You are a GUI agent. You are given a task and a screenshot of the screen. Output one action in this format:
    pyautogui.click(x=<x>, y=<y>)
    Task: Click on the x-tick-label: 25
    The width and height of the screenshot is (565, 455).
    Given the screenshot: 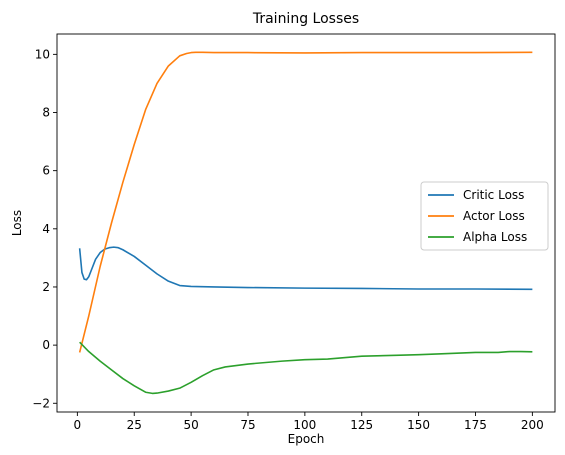 What is the action you would take?
    pyautogui.click(x=134, y=425)
    